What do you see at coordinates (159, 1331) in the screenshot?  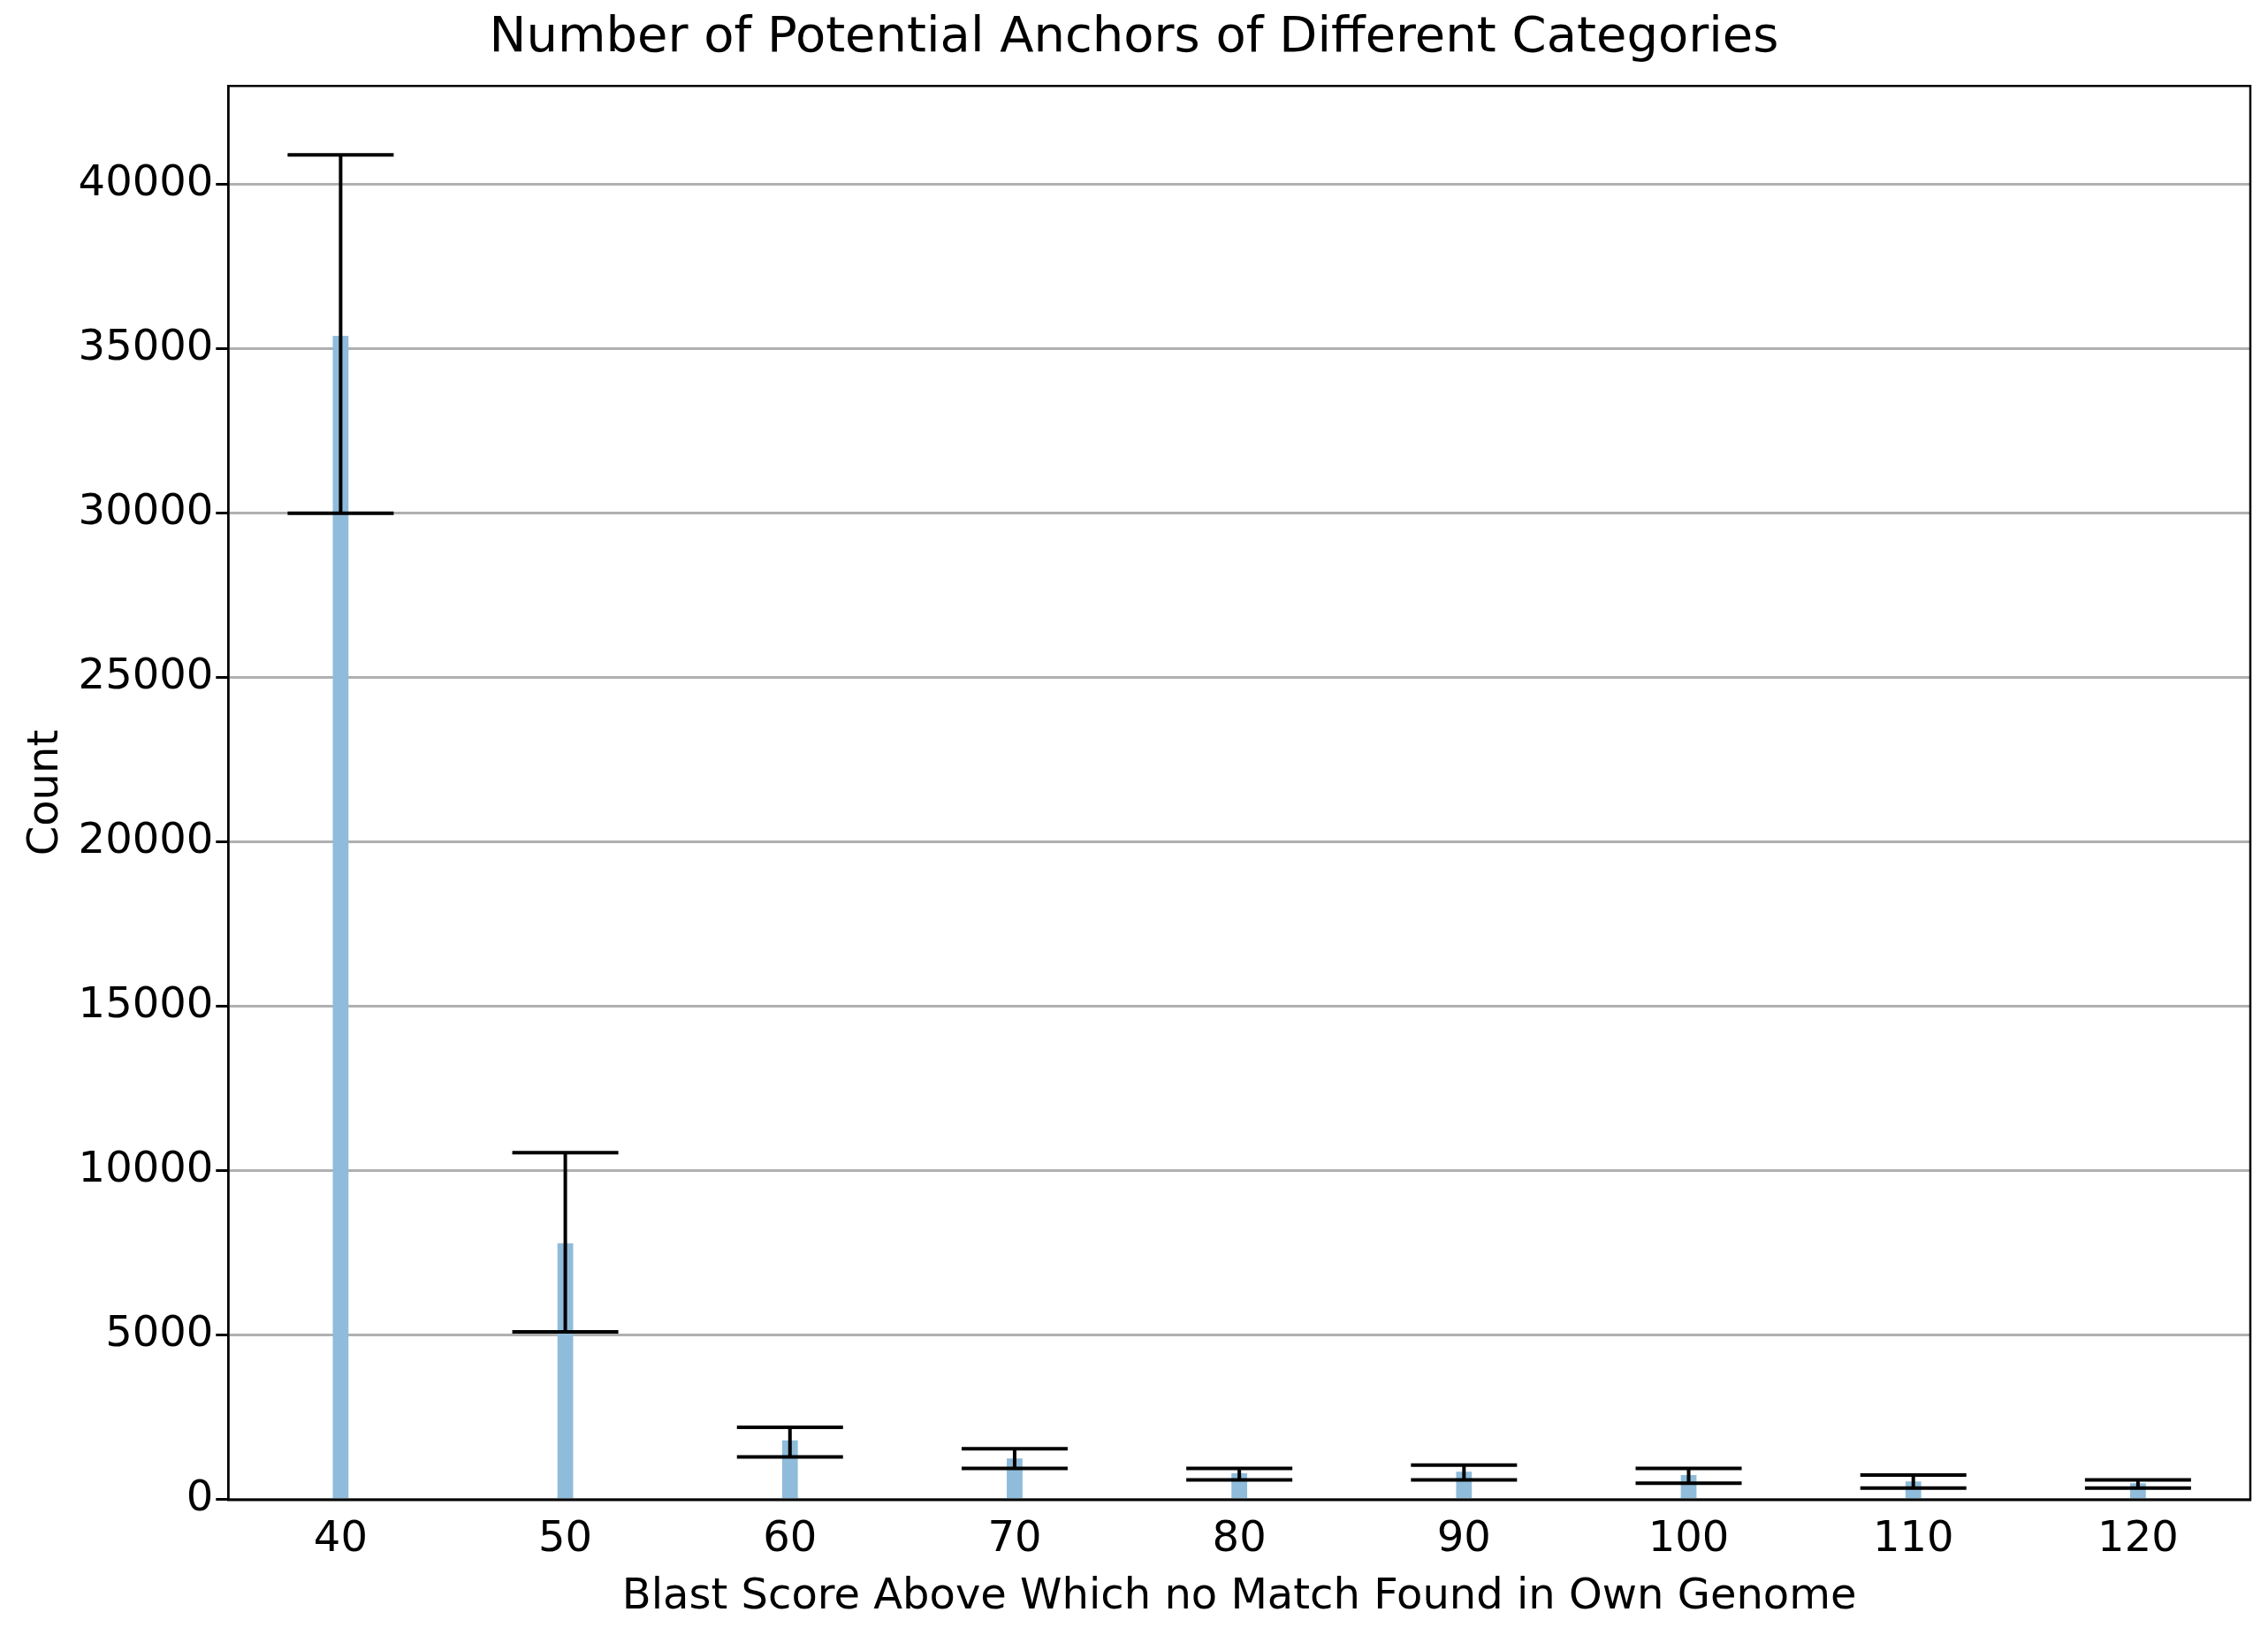 I see `y-tick-label: 5000` at bounding box center [159, 1331].